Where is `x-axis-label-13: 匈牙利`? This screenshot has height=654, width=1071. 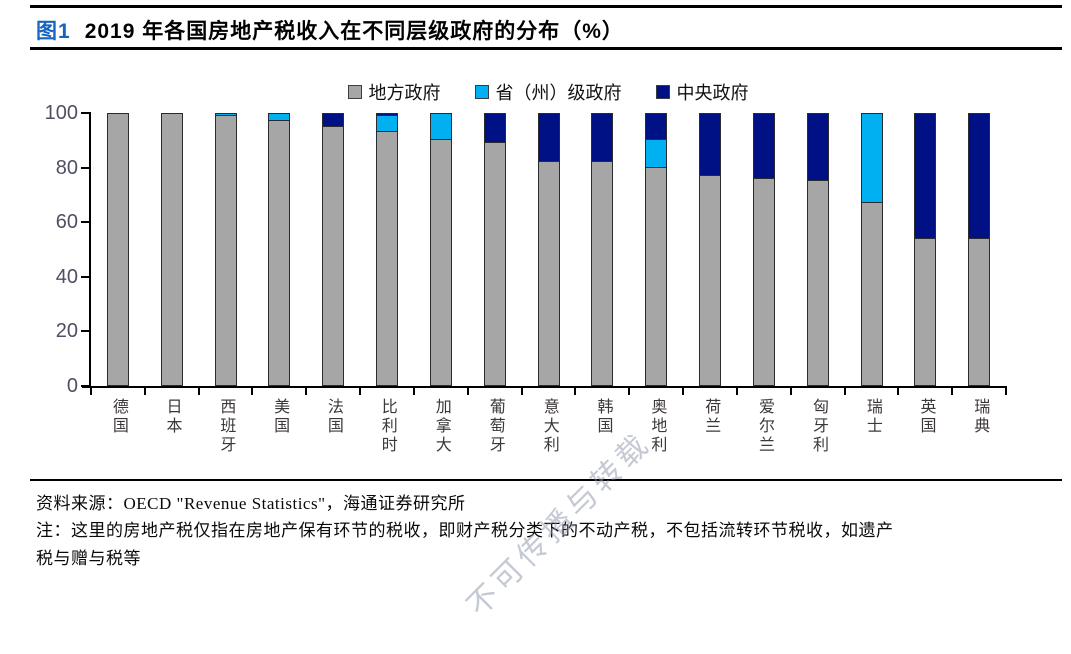 x-axis-label-13: 匈牙利 is located at coordinates (818, 426).